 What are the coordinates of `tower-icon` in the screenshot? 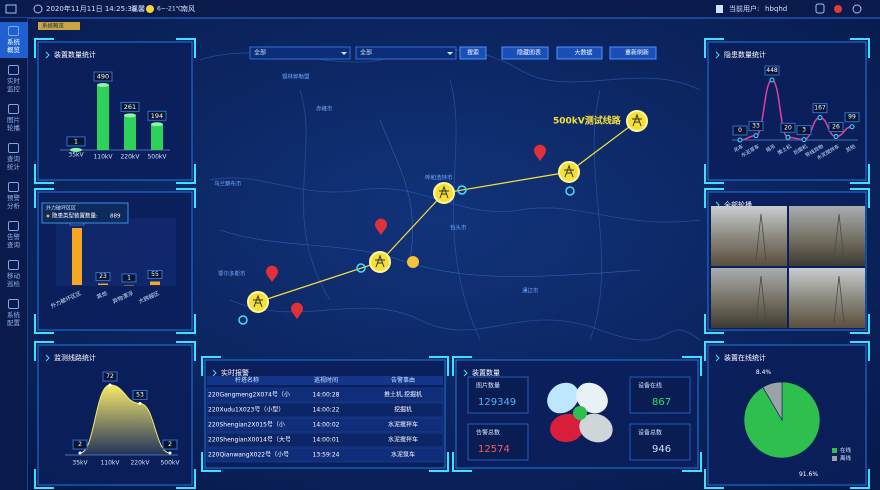 It's located at (444, 192).